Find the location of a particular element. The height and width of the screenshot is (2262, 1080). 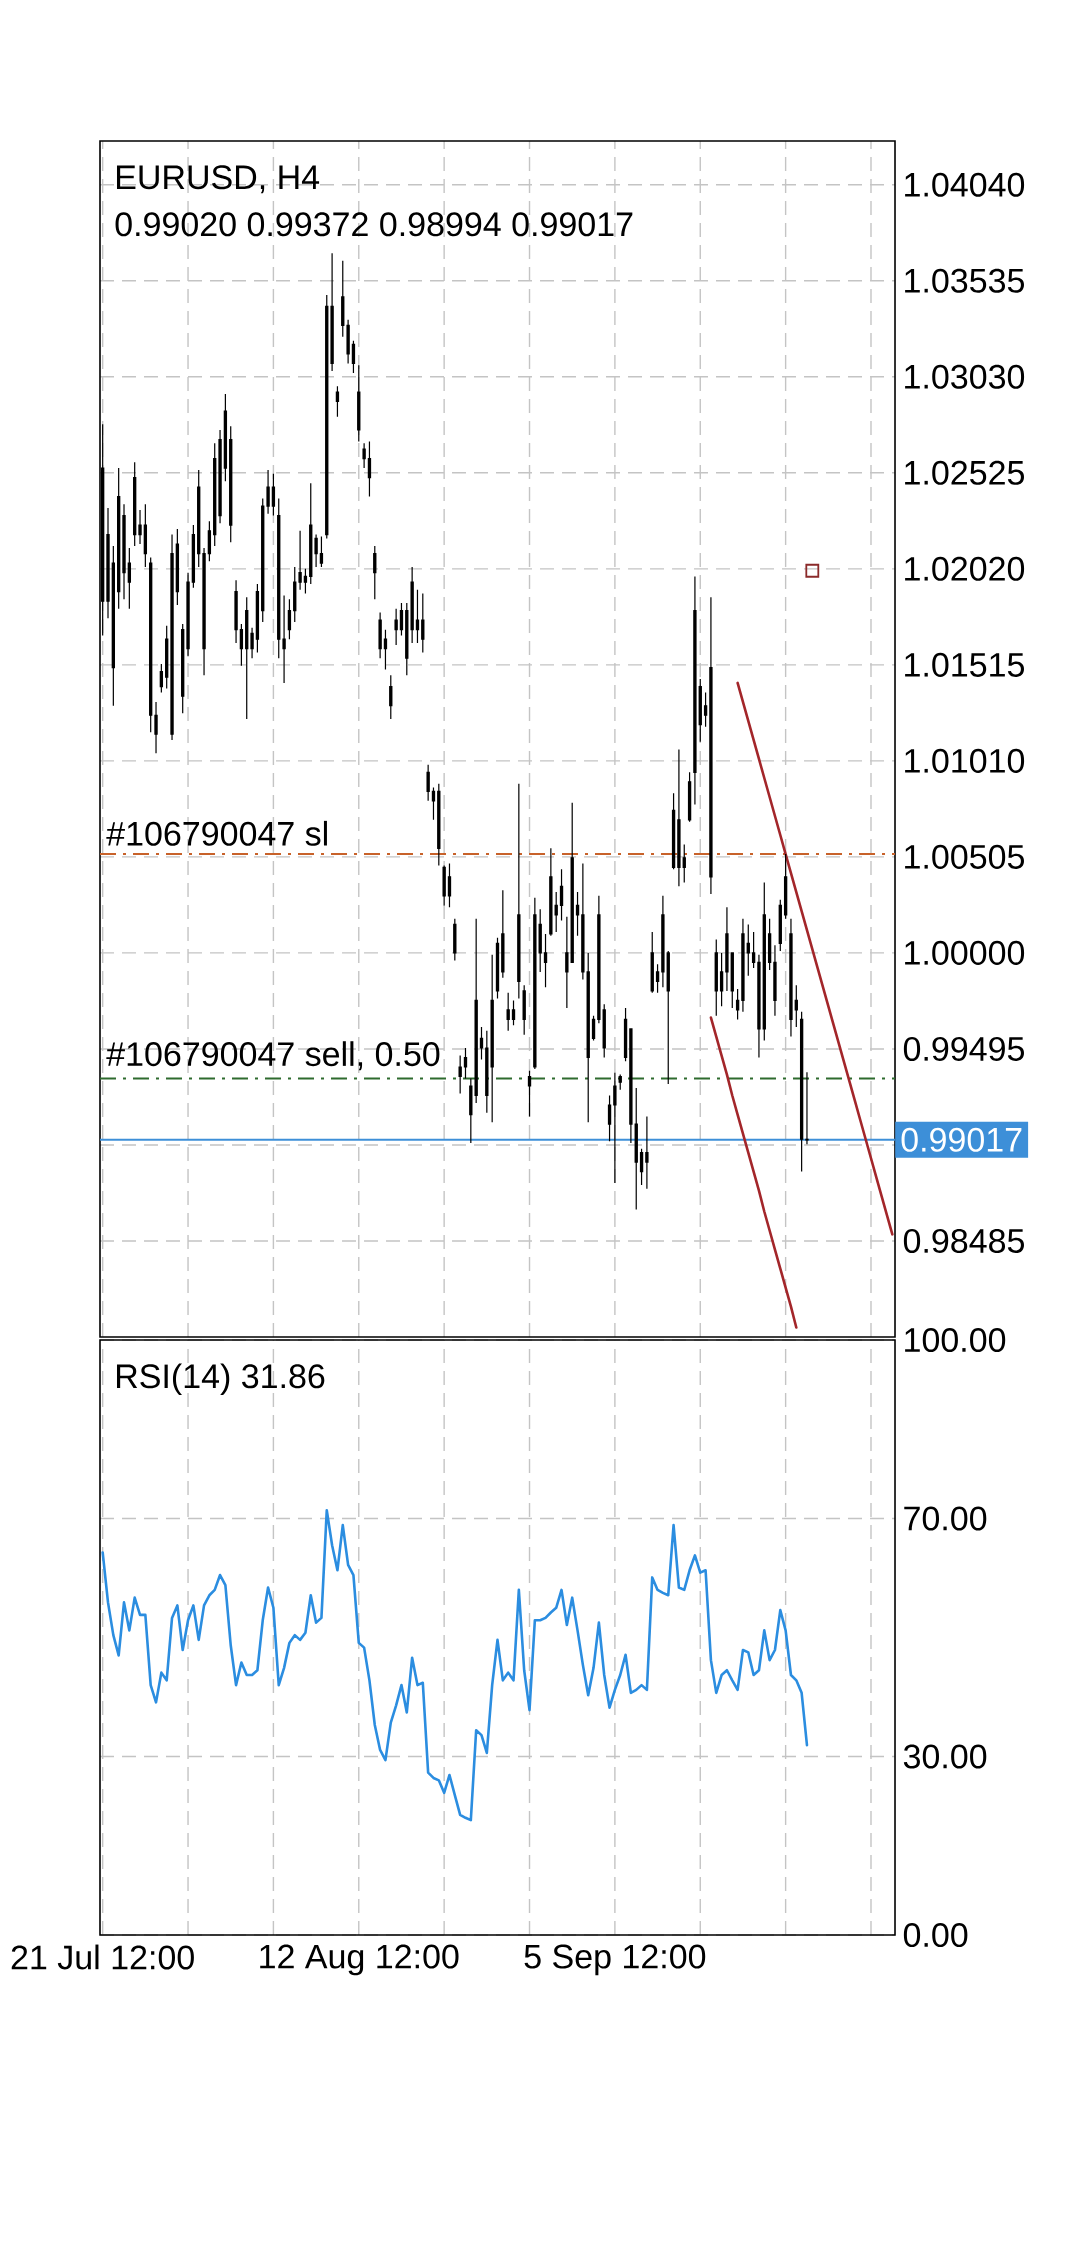

y-tick-label: 30.00 is located at coordinates (945, 1756).